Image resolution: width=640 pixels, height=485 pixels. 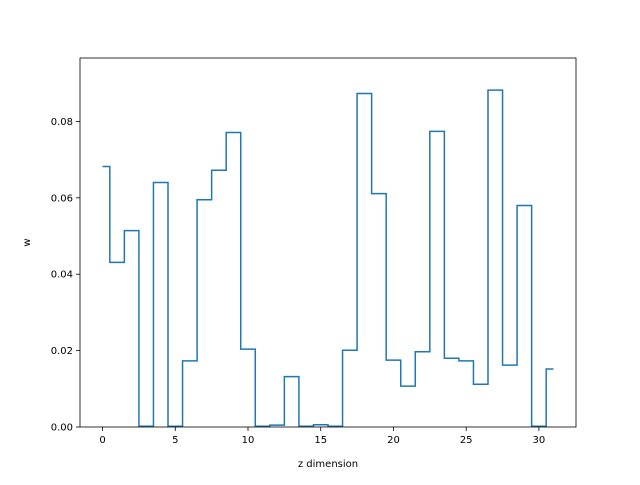 I want to click on x-tick-label: 5, so click(x=175, y=440).